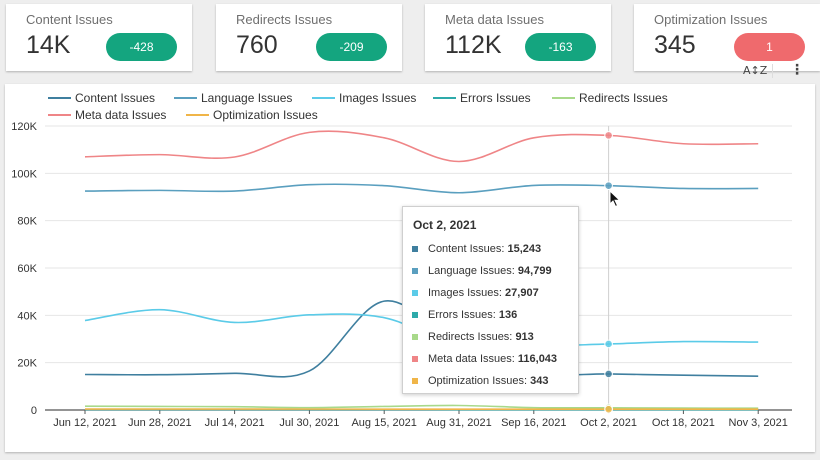  Describe the element at coordinates (115, 98) in the screenshot. I see `legend-label: Content Issues` at that location.